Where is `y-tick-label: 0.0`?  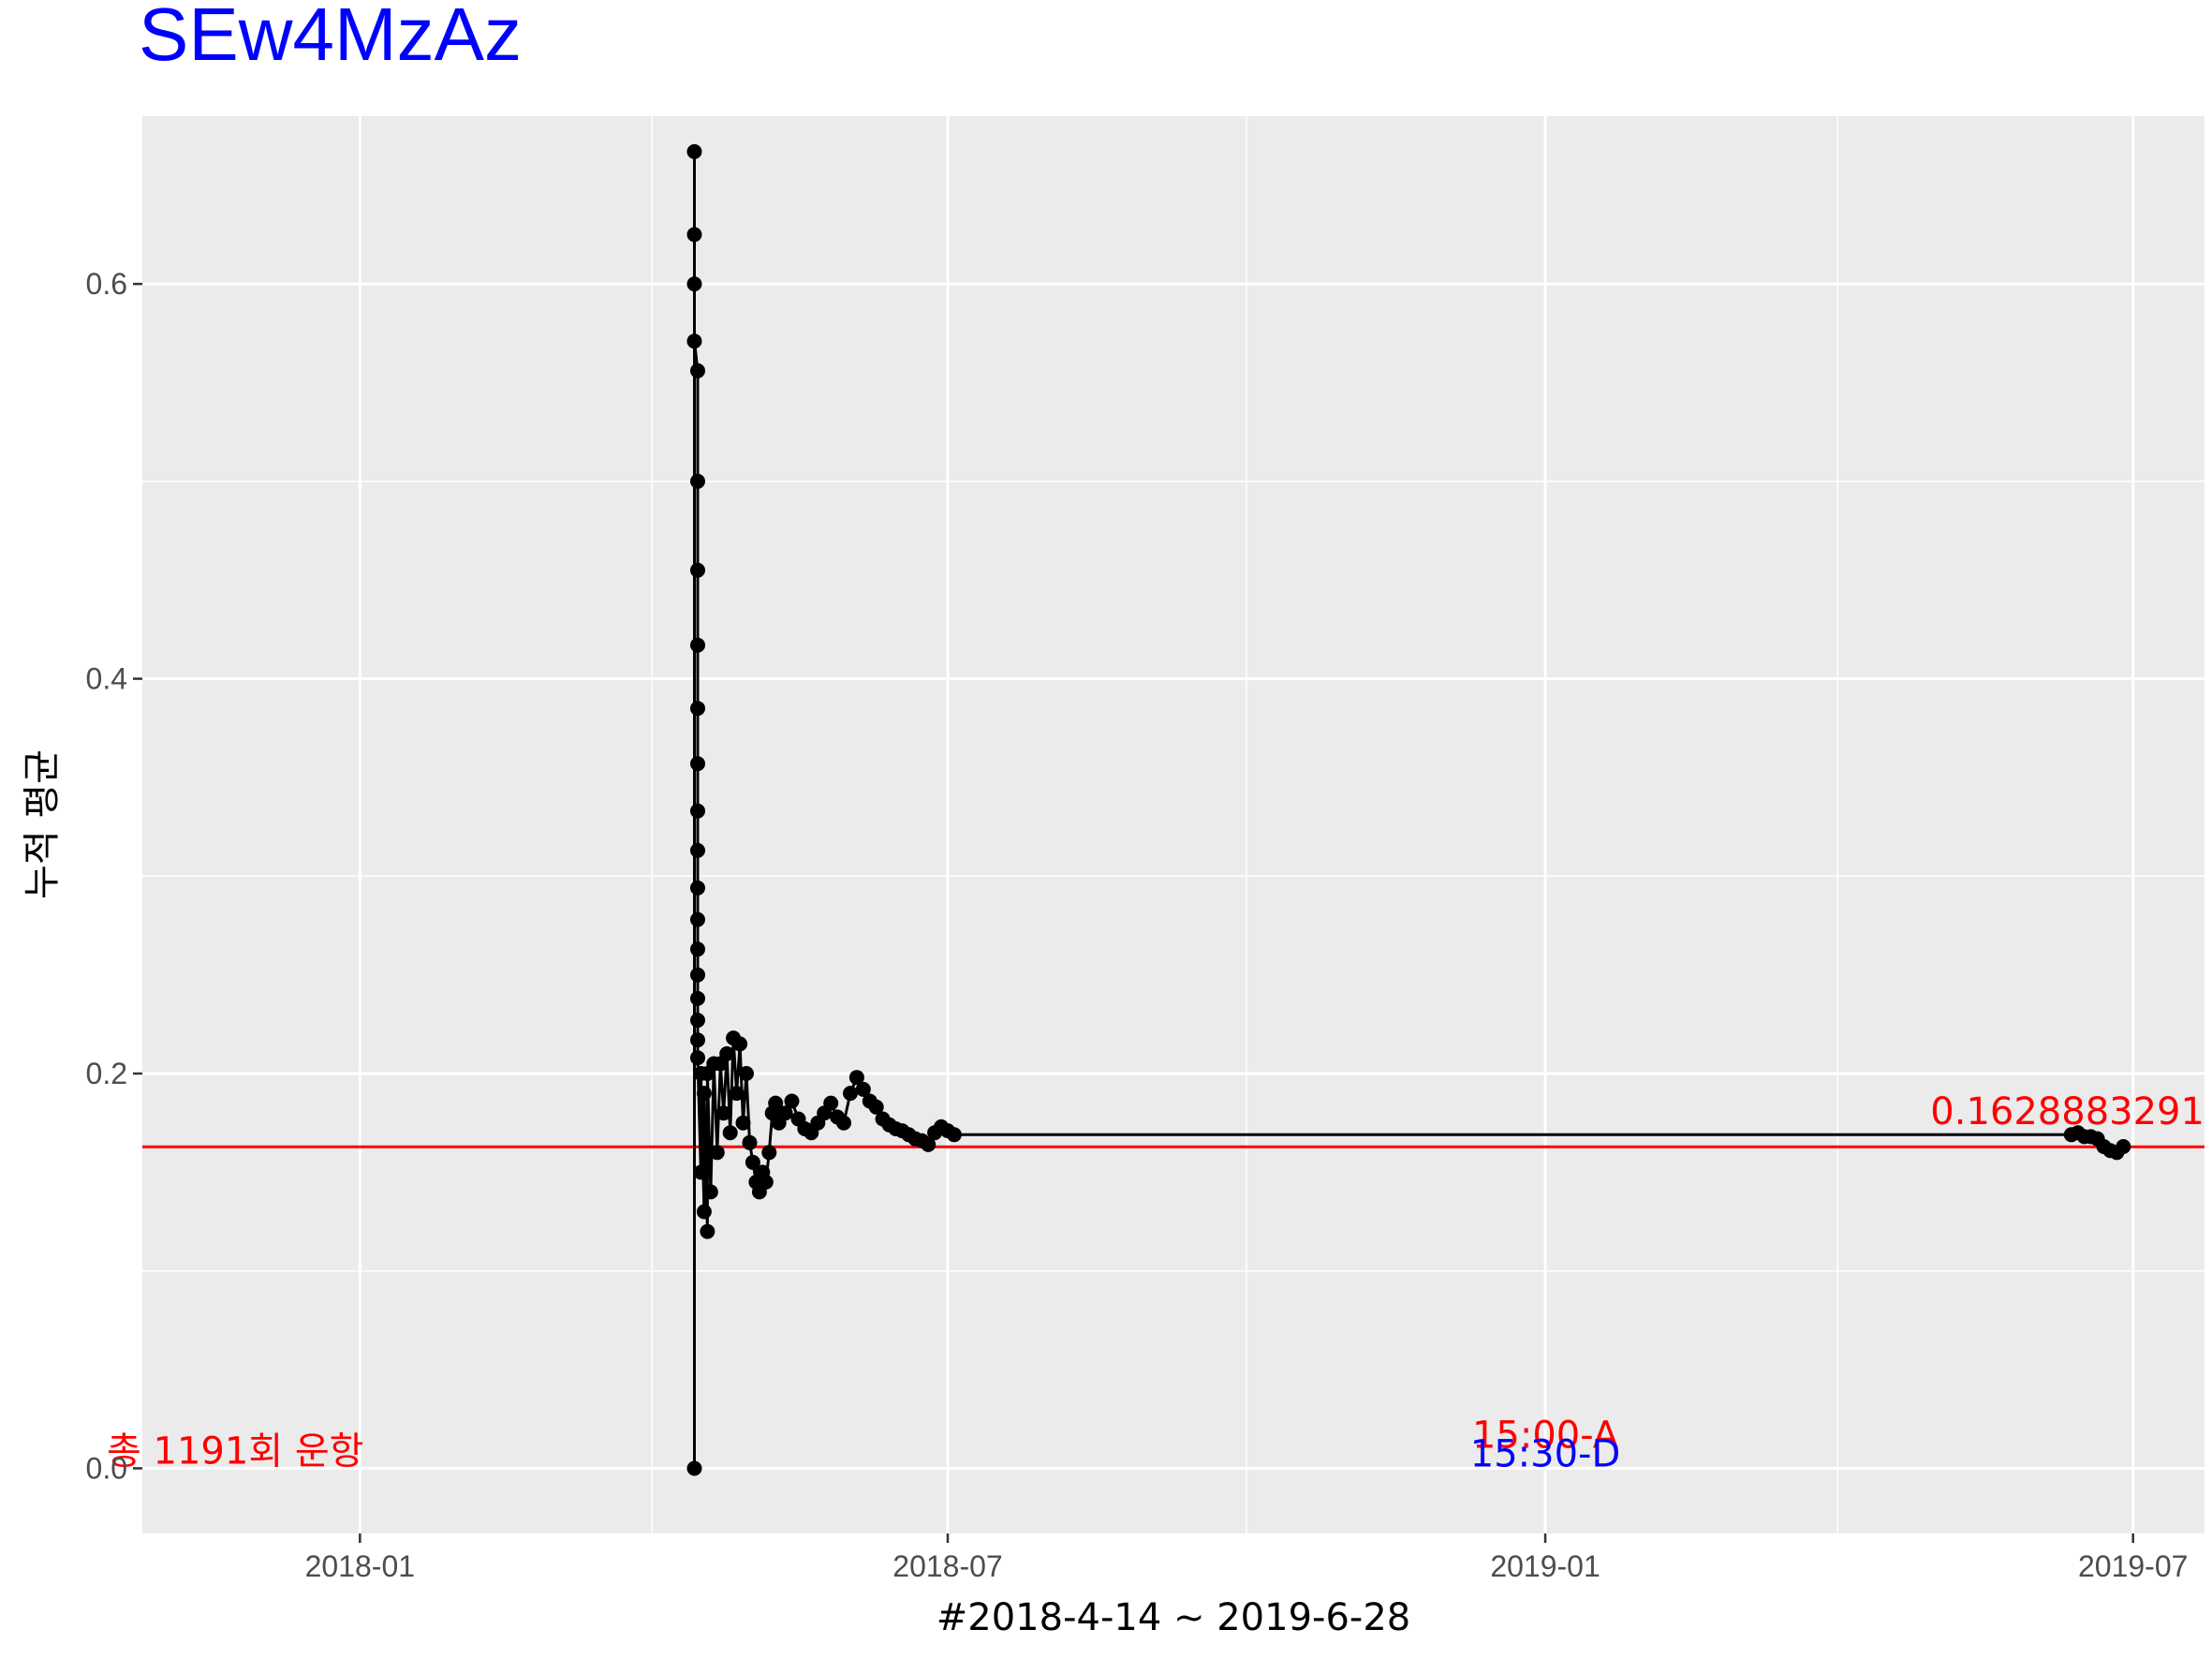 y-tick-label: 0.0 is located at coordinates (106, 1468).